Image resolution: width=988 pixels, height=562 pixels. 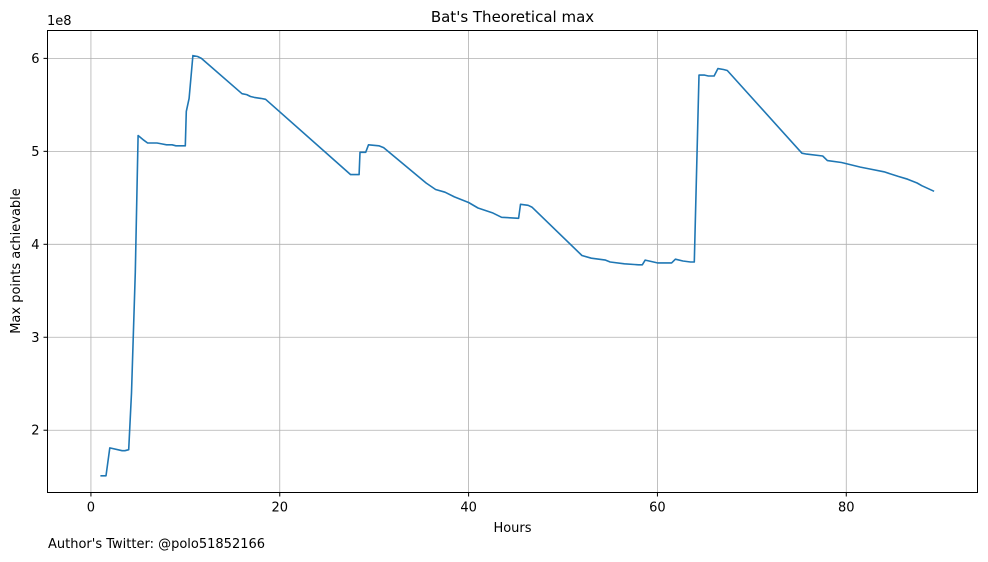 What do you see at coordinates (35, 338) in the screenshot?
I see `y-tick-label: 3` at bounding box center [35, 338].